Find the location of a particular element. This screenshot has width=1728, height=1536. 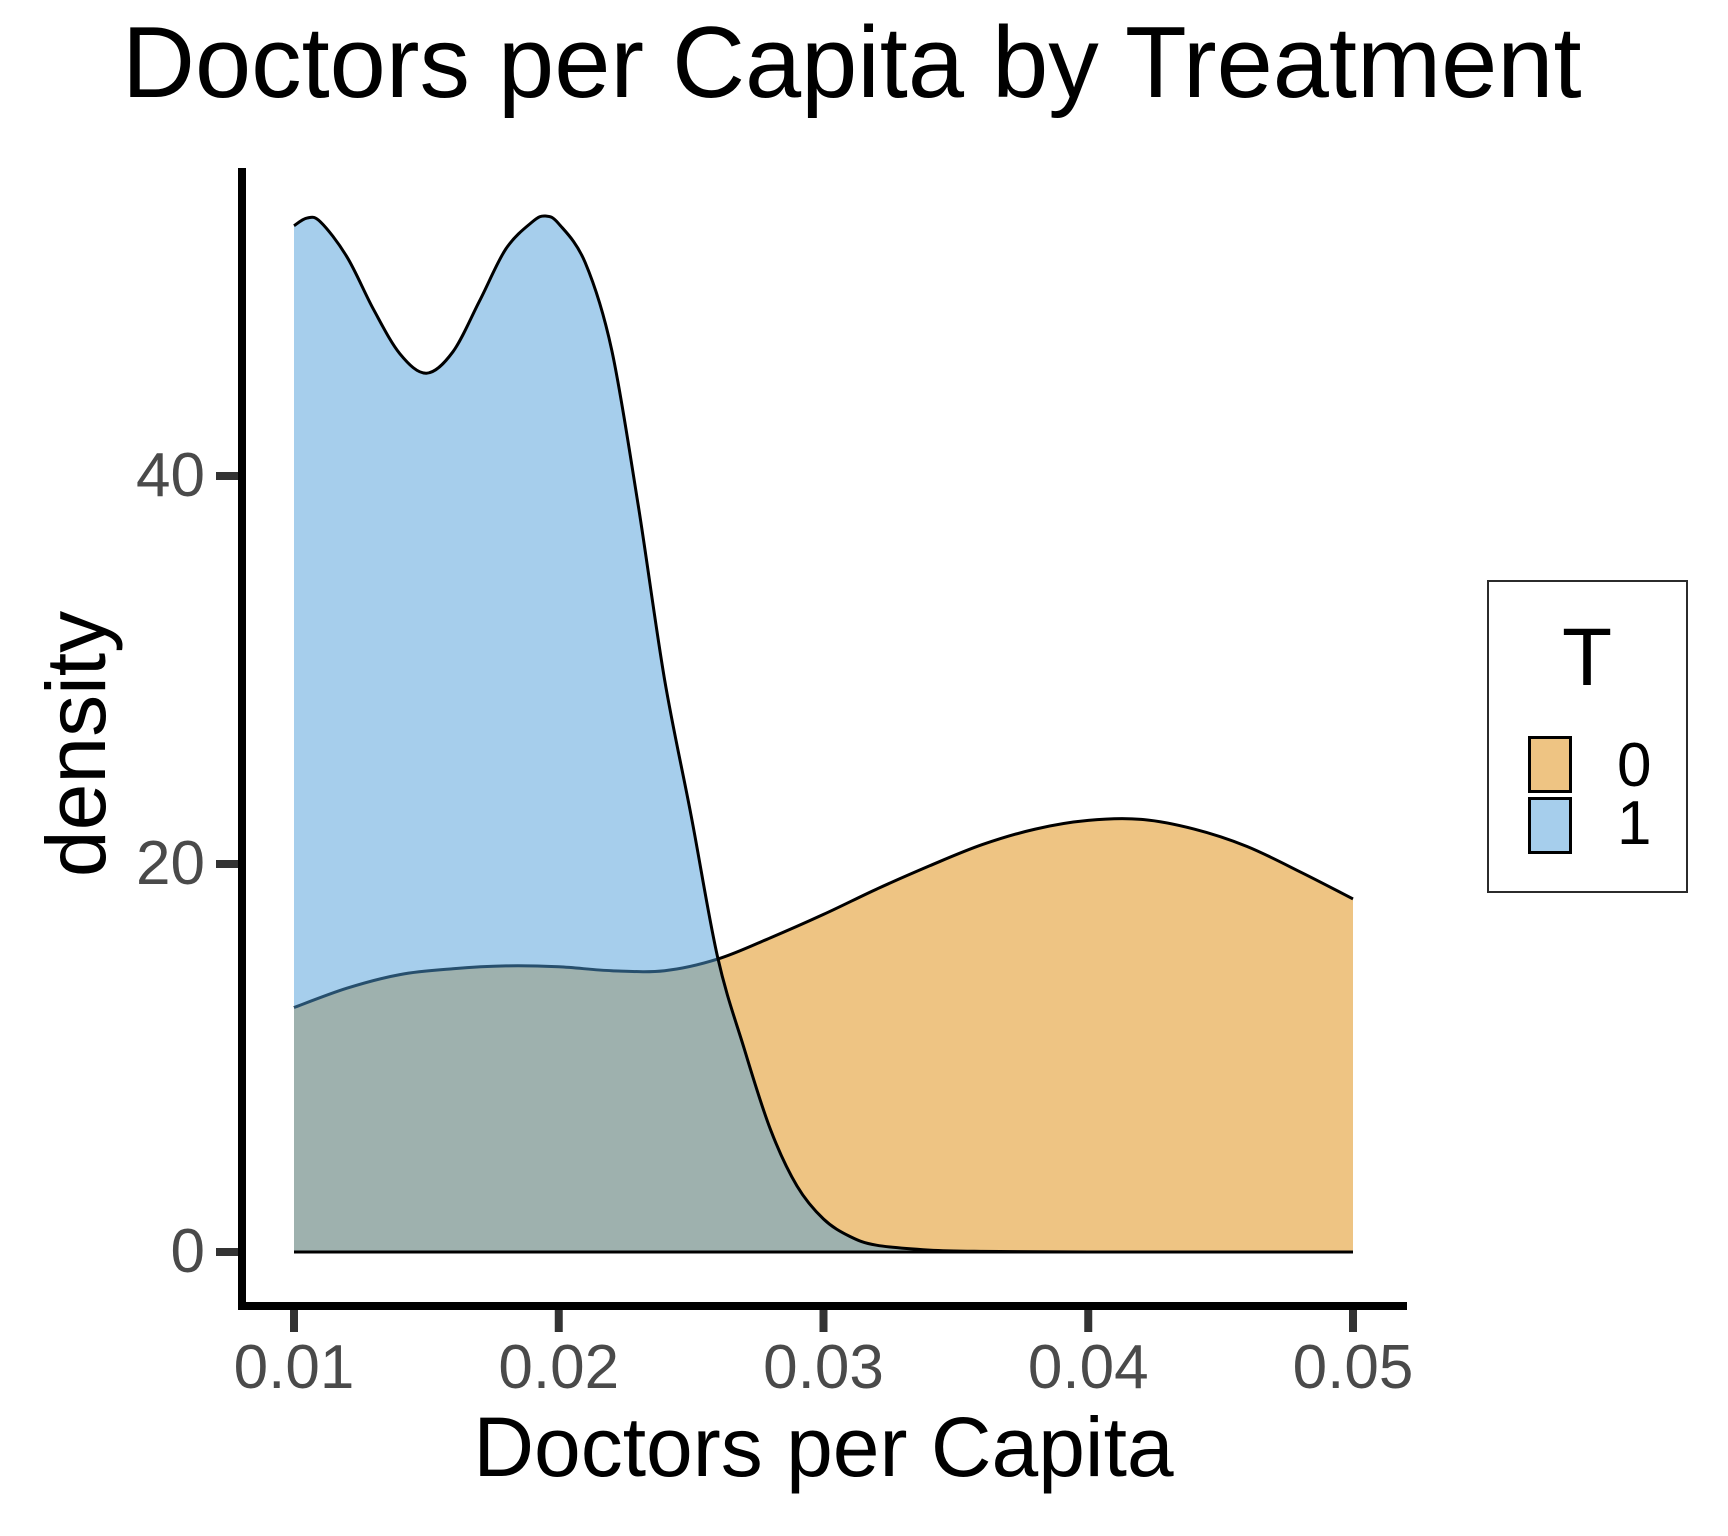

legend-box is located at coordinates (1587, 736).